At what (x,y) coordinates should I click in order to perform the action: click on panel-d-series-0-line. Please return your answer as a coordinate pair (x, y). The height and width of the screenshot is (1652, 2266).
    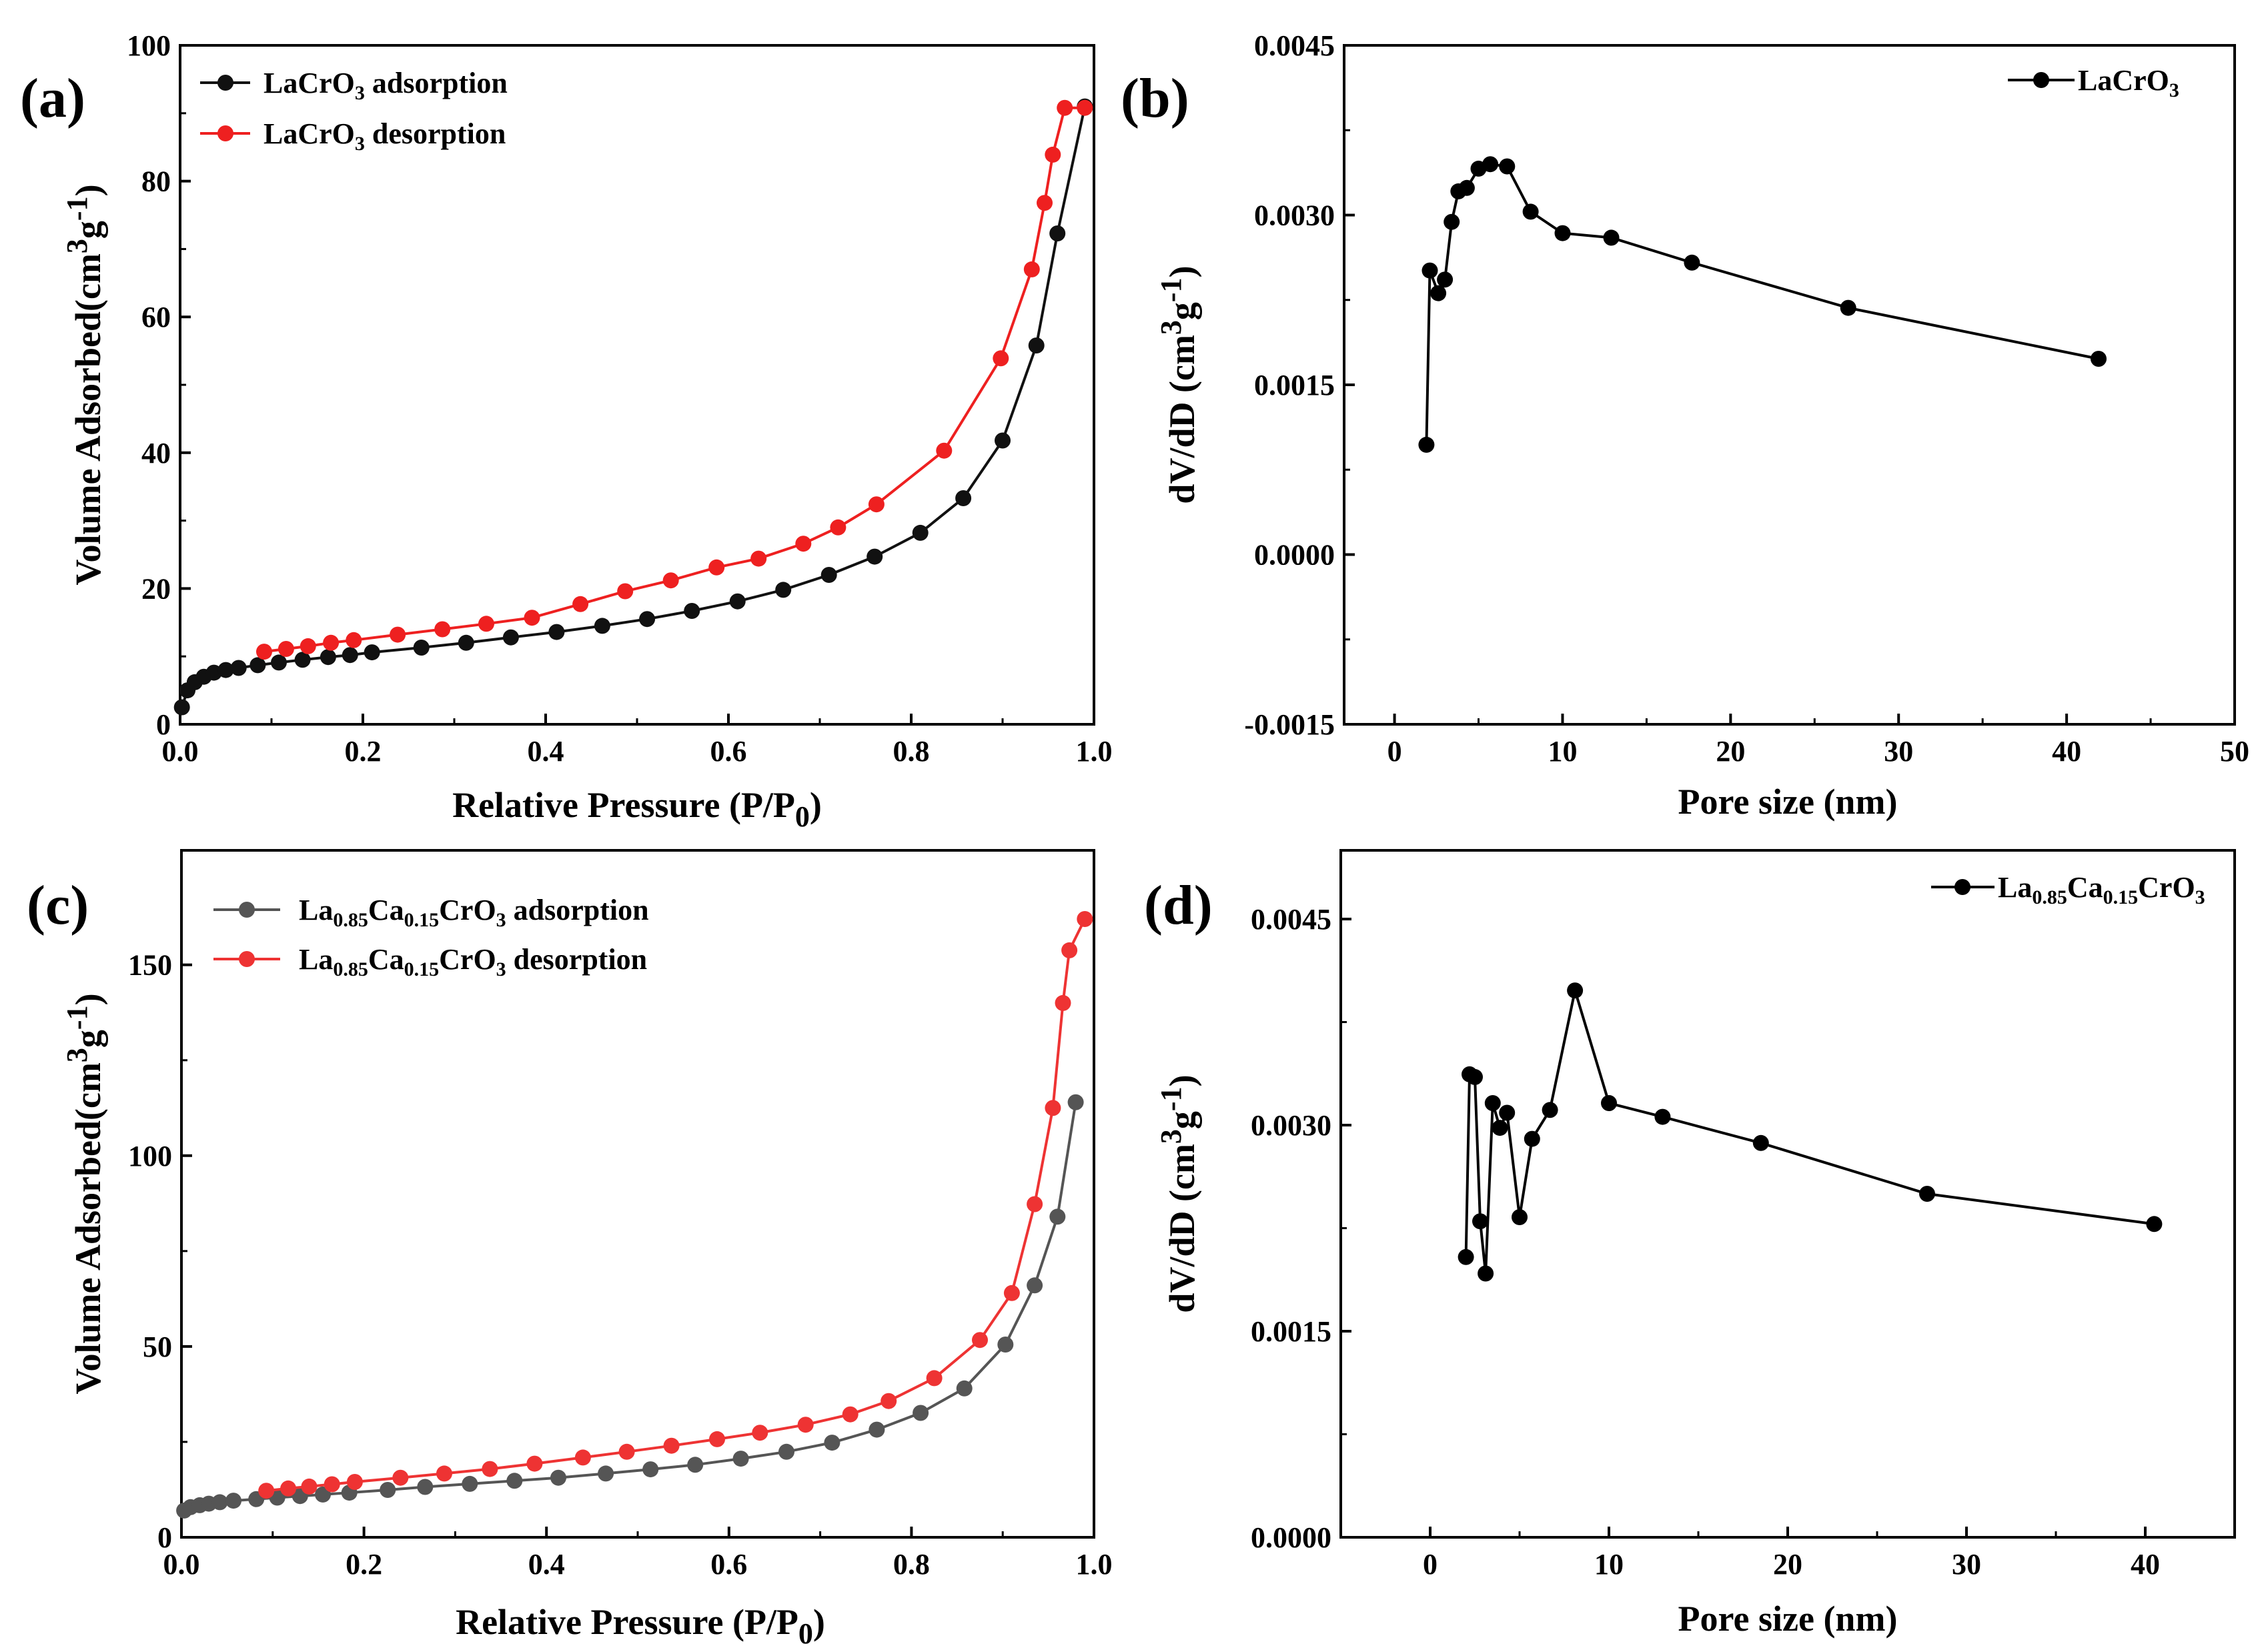
    Looking at the image, I should click on (1809, 1132).